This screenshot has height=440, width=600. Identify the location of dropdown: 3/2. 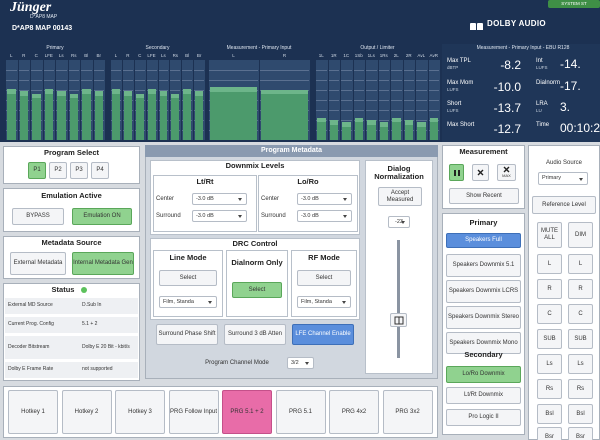
(300, 363).